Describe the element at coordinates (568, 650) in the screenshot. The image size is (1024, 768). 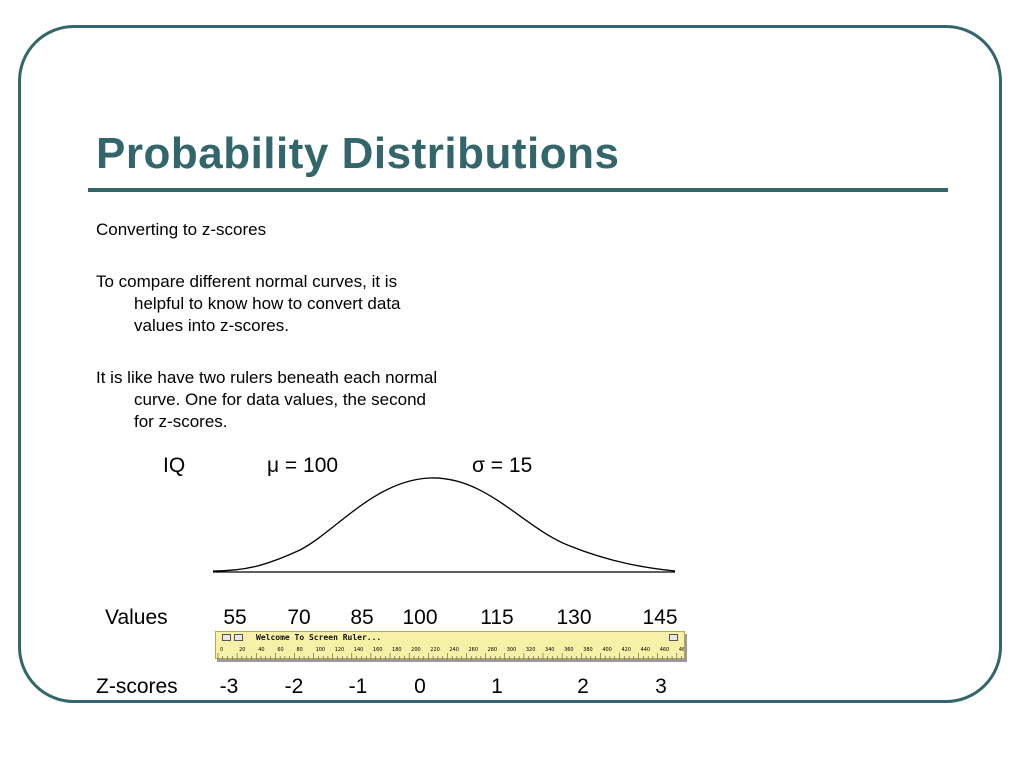
I see `ruler-scale-label: 360` at that location.